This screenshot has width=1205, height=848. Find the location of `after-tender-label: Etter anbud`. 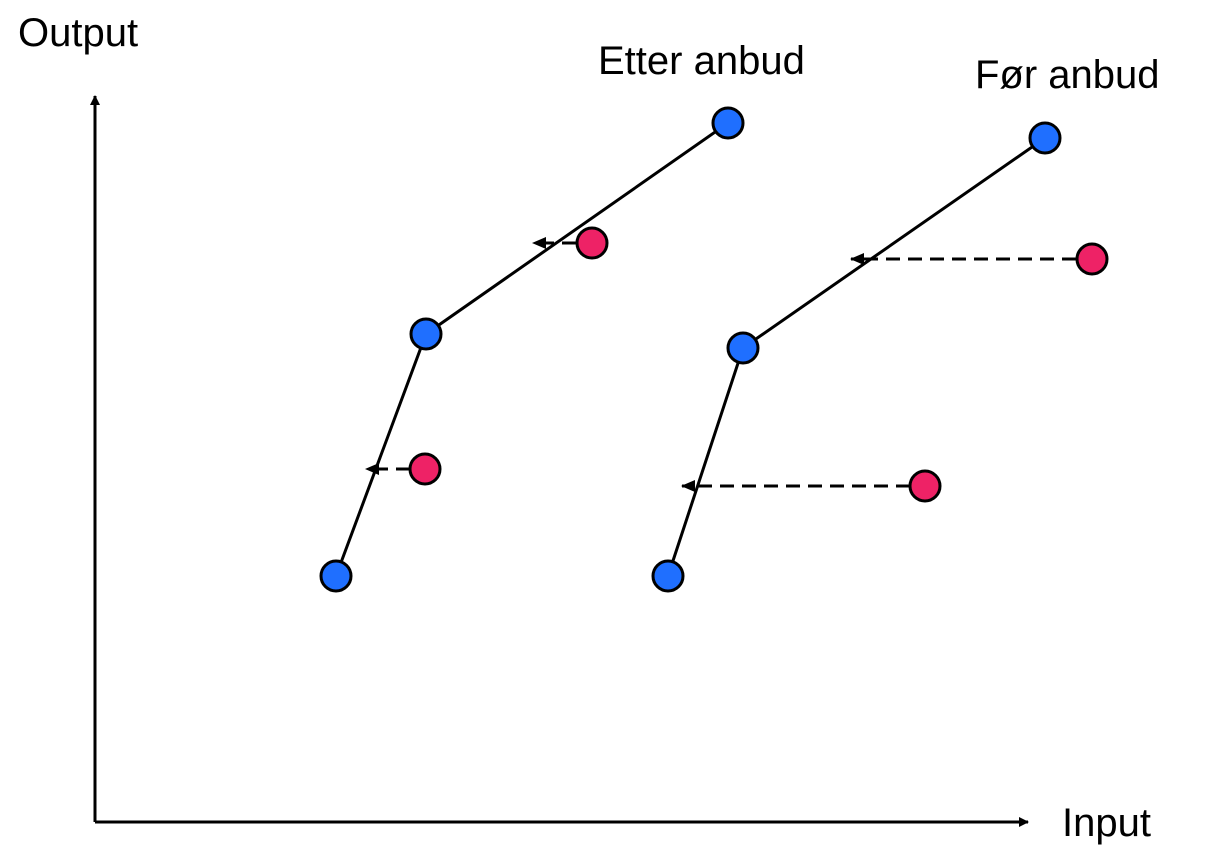

after-tender-label: Etter anbud is located at coordinates (701, 61).